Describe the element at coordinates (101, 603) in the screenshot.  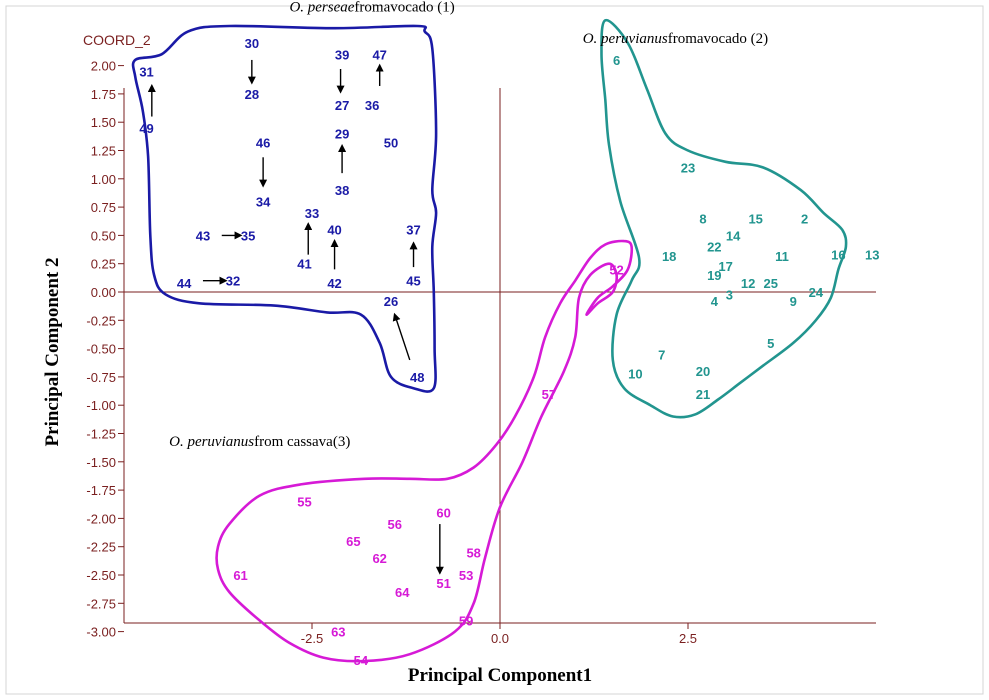
I see `y-tick-label: -2.75` at that location.